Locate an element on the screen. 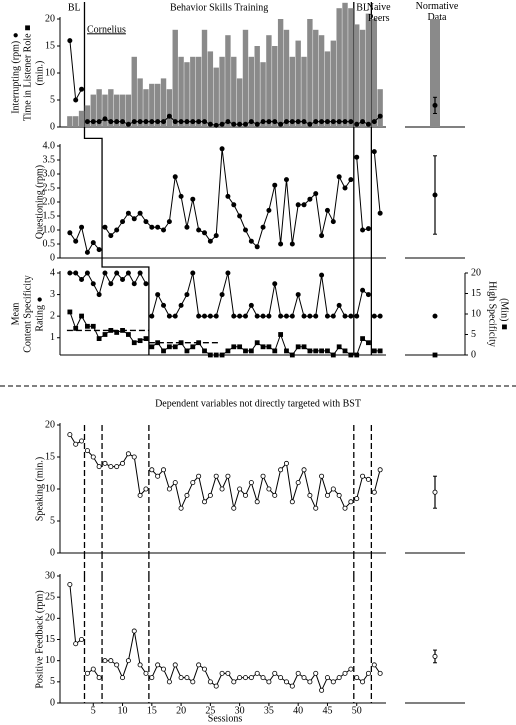 The image size is (516, 725). x-axis-label: Sessions is located at coordinates (225, 718).